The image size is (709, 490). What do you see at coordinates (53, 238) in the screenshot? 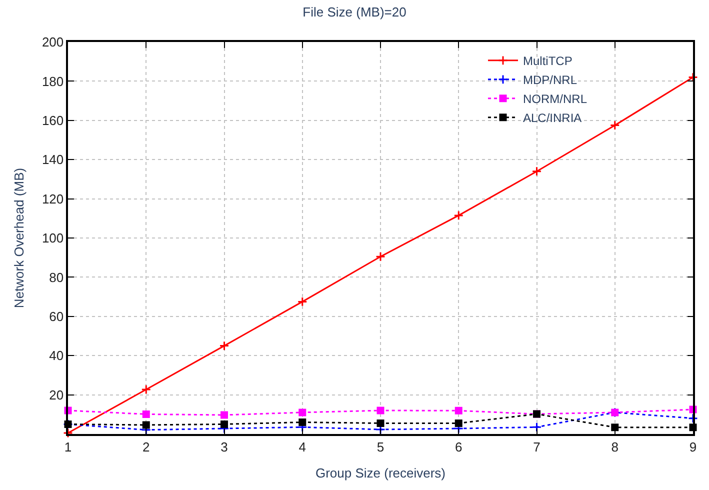
I see `y-tick-label: 100` at bounding box center [53, 238].